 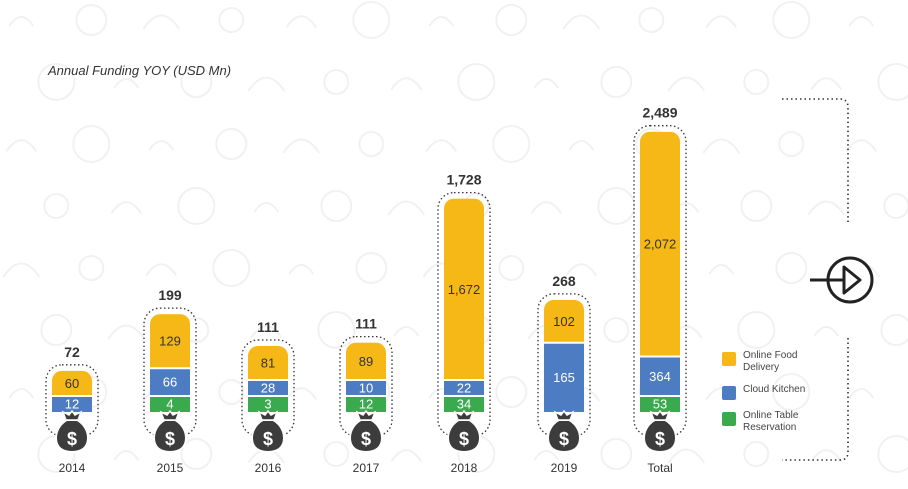 I want to click on legend-item: Online Table Reservation, so click(x=782, y=422).